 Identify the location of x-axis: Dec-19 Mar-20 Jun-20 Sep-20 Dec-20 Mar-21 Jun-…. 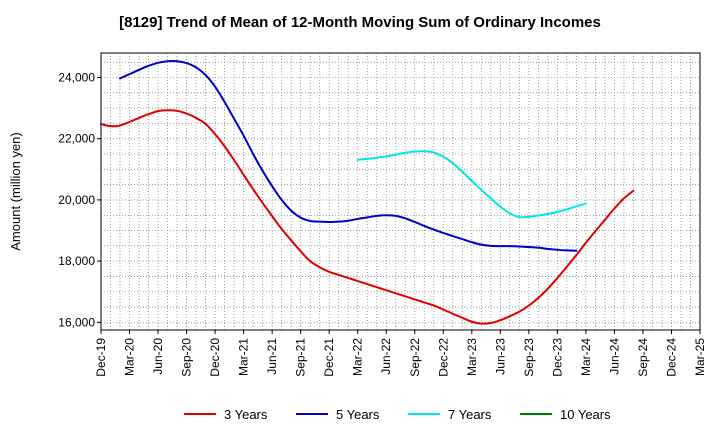
(400, 353).